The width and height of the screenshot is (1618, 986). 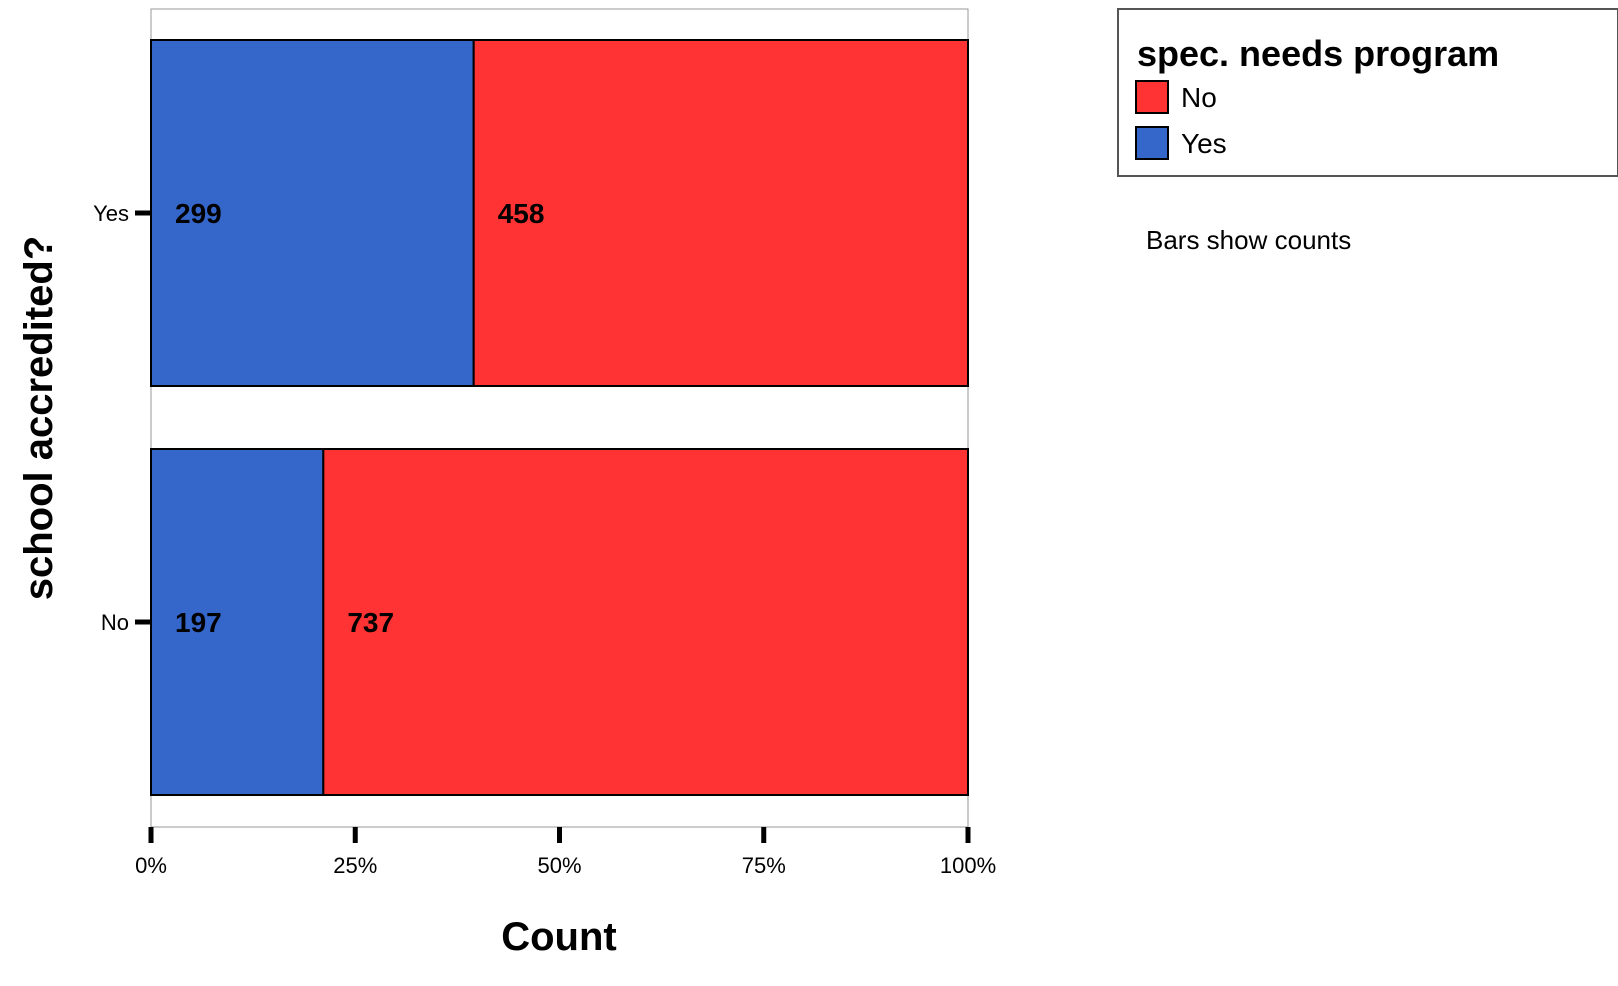 I want to click on chart-note: Bars show counts, so click(x=1248, y=240).